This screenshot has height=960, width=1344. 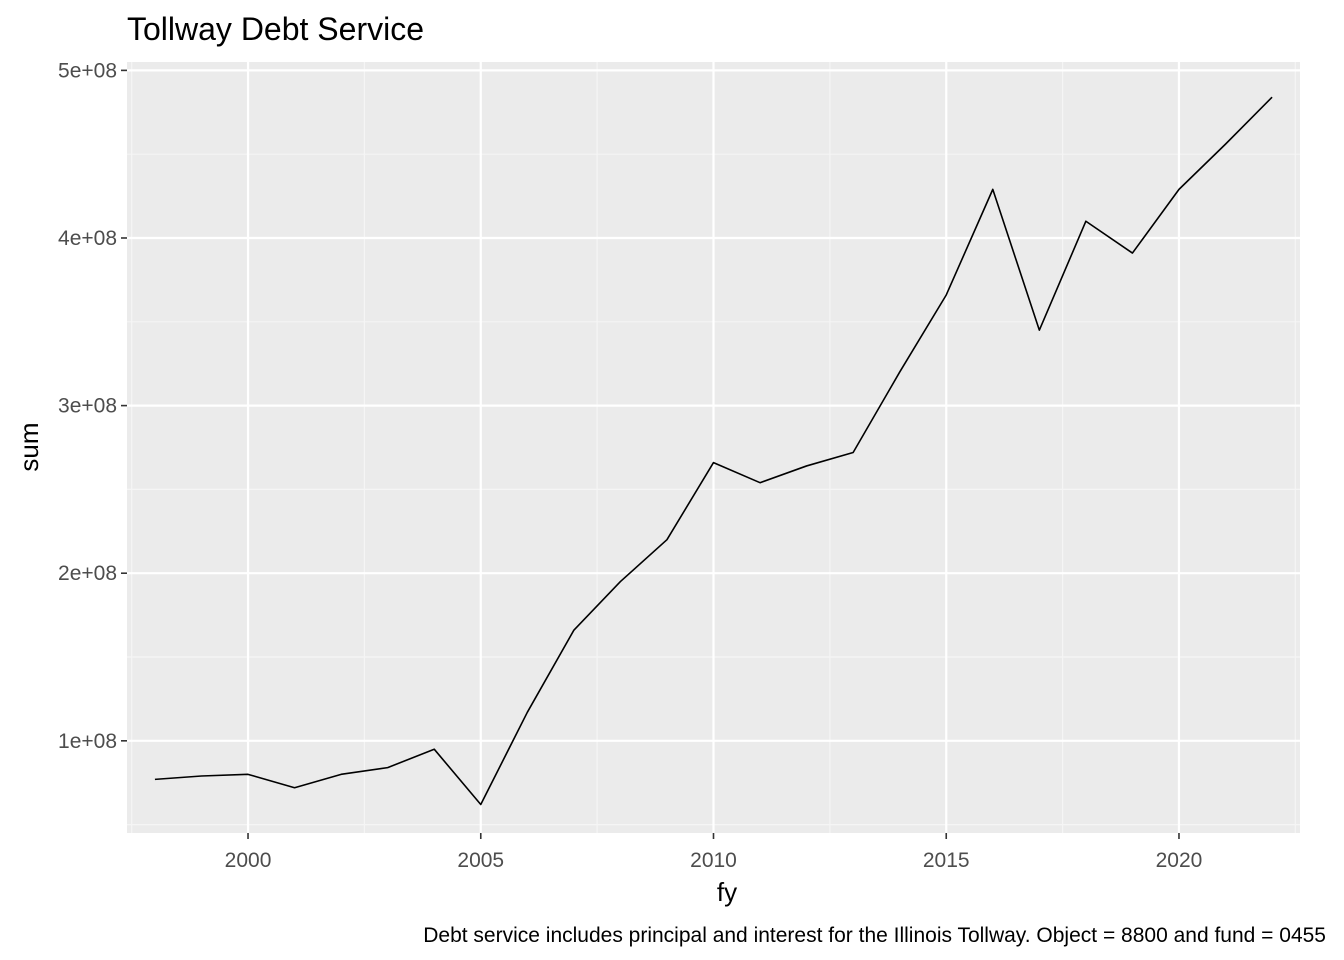 I want to click on x-axis-title: fy, so click(x=727, y=892).